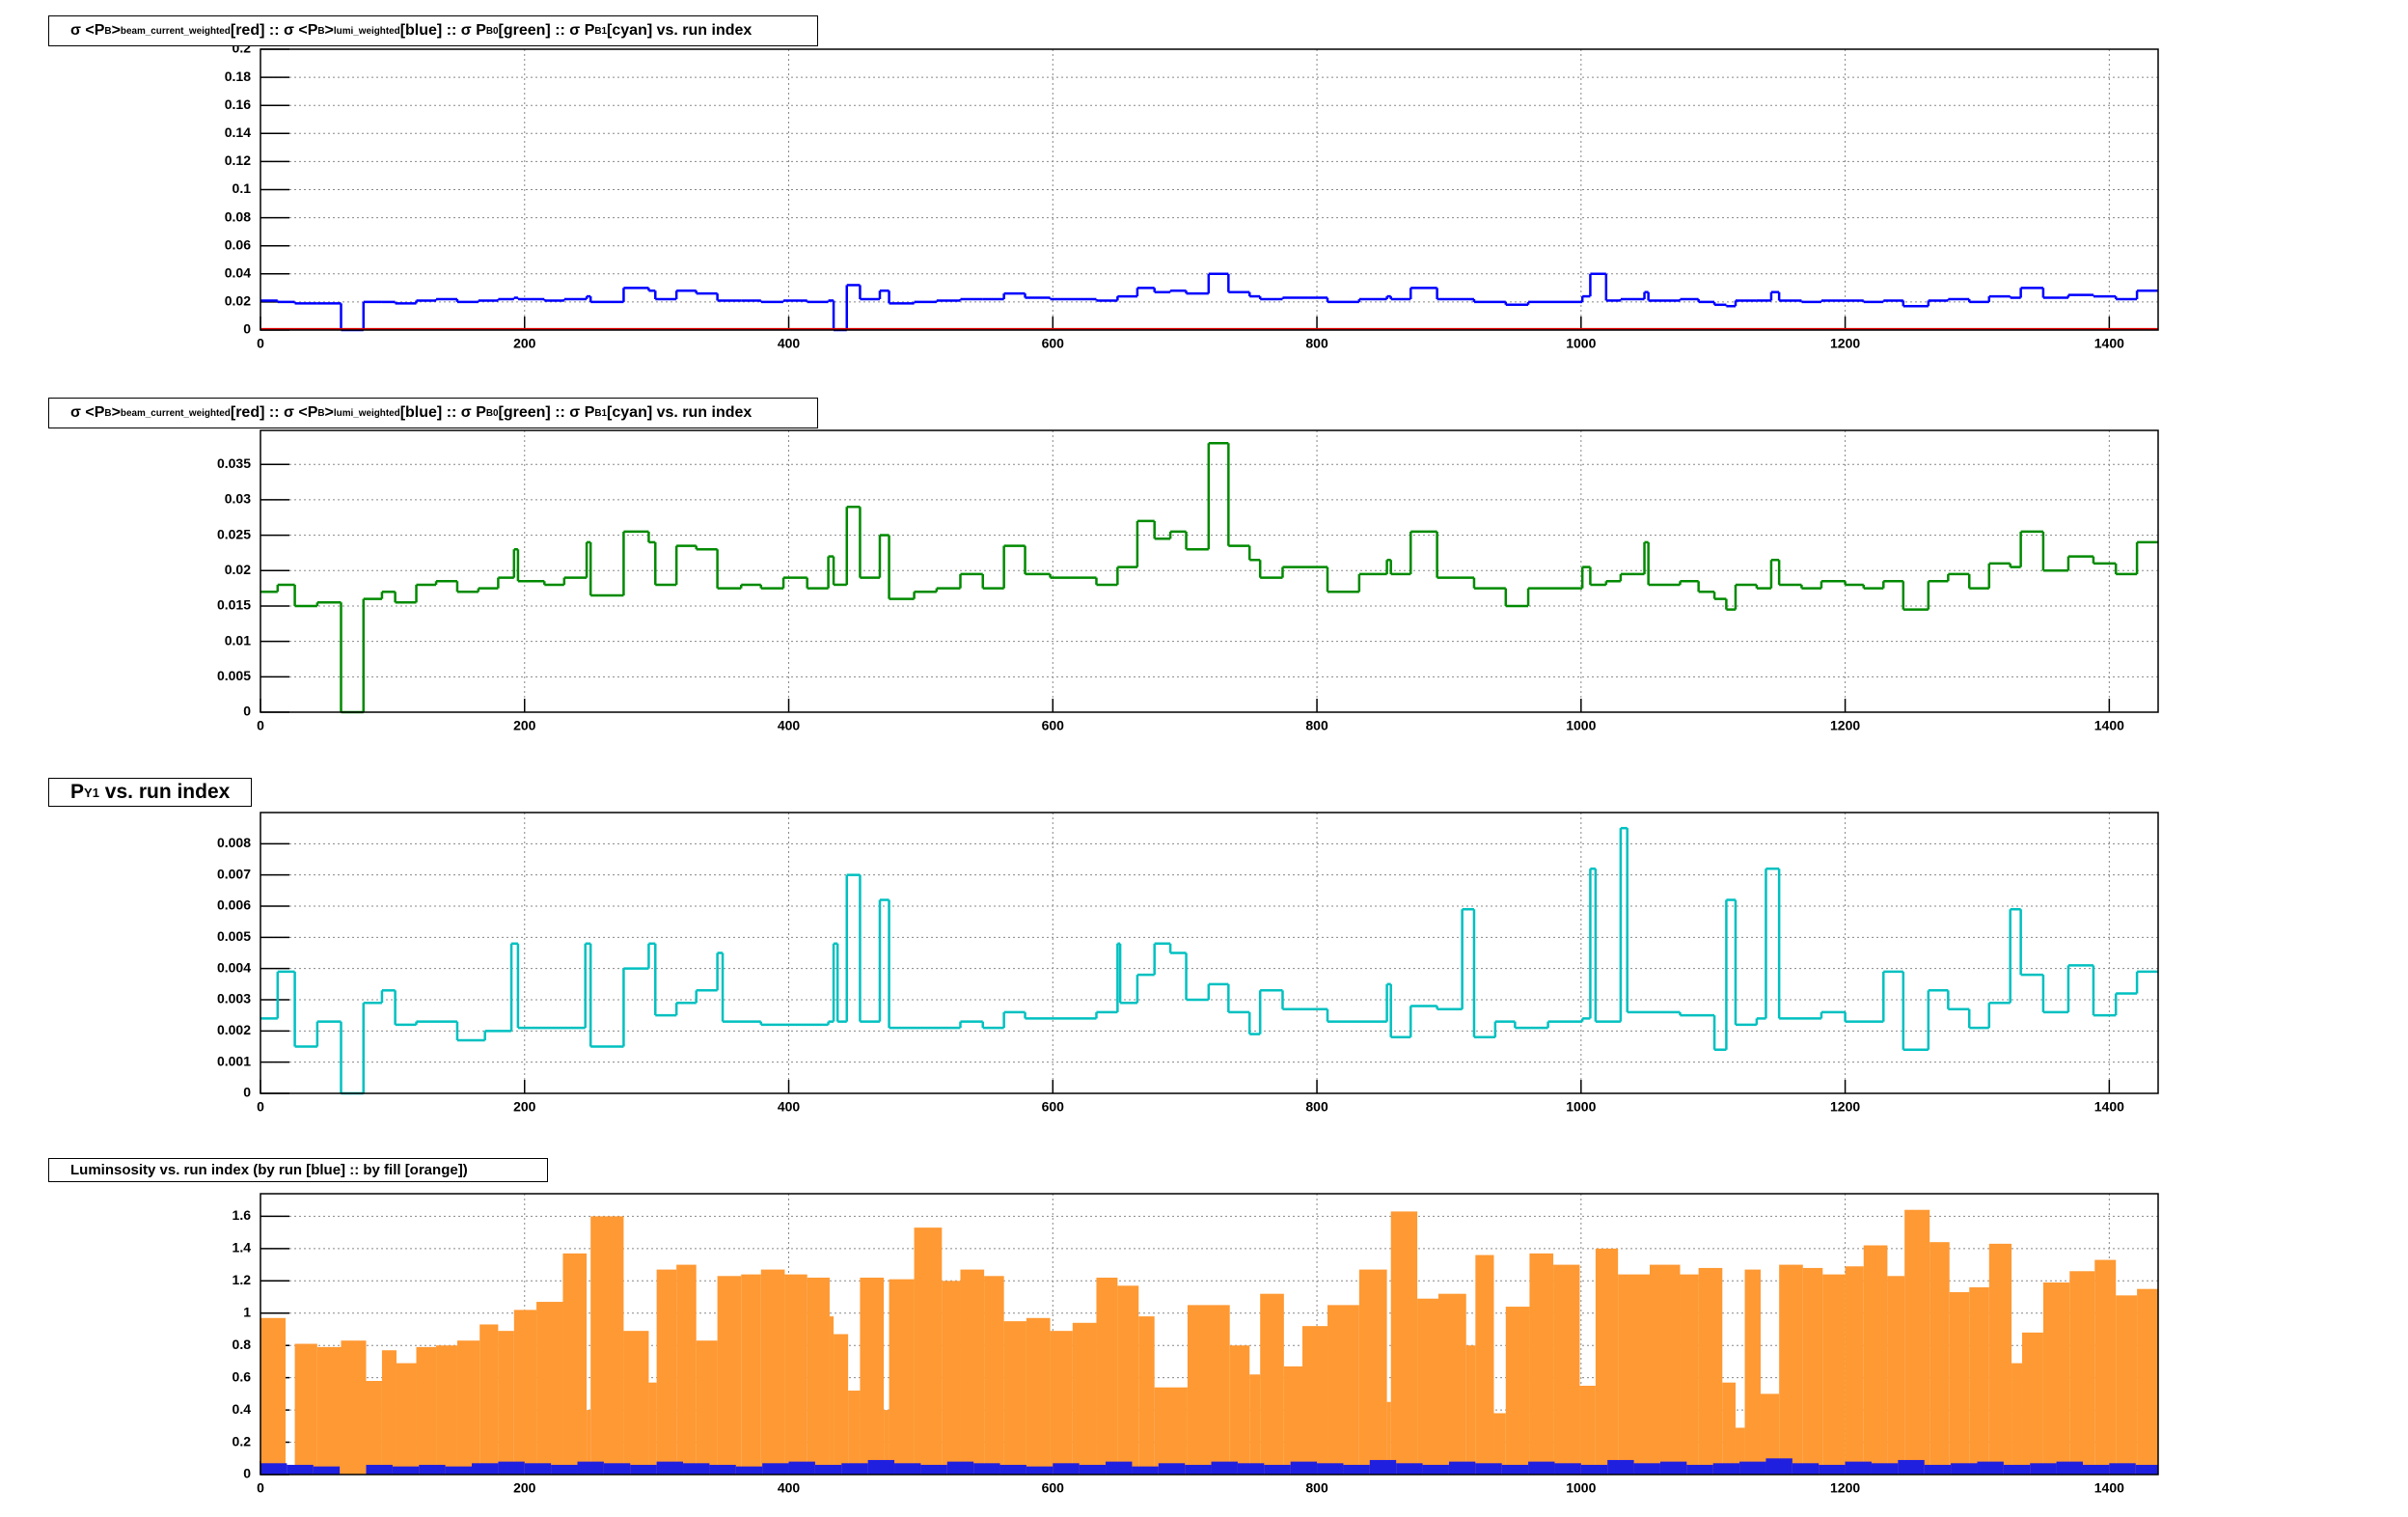 The height and width of the screenshot is (1517, 2408). What do you see at coordinates (242, 1440) in the screenshot?
I see `y-tick-label: 0.2` at bounding box center [242, 1440].